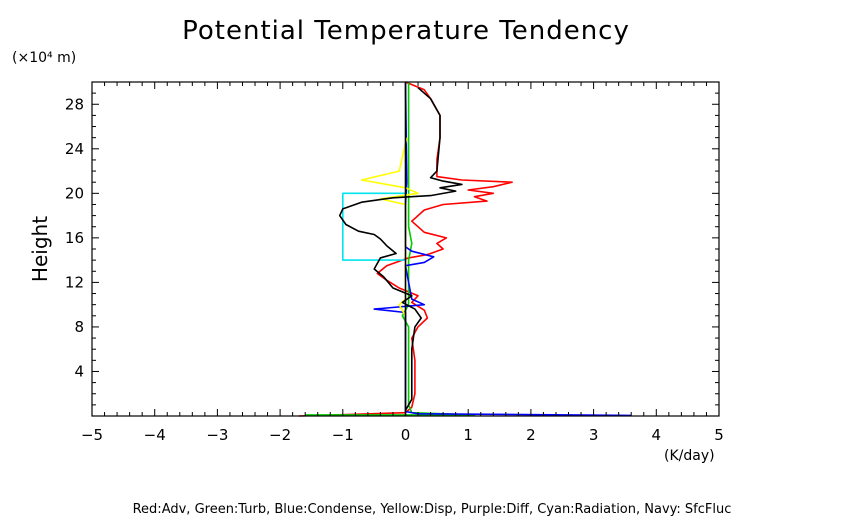 This screenshot has width=854, height=519. I want to click on y-axis-label: Height, so click(40, 249).